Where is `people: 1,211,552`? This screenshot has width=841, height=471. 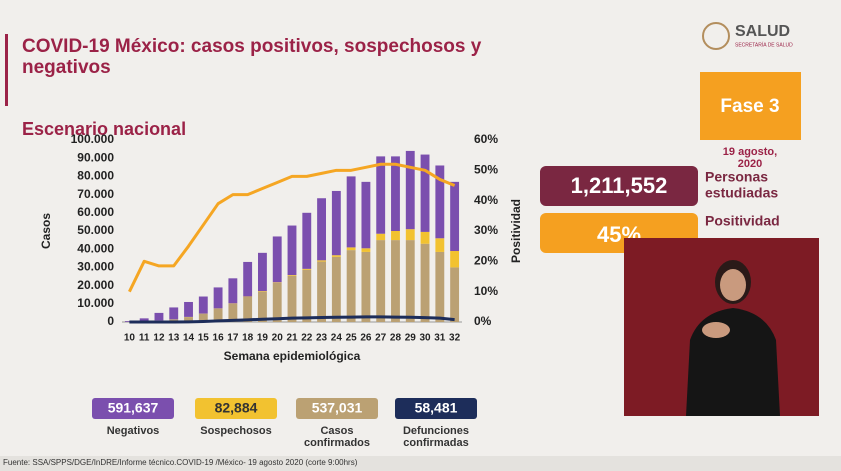
people: 1,211,552 is located at coordinates (619, 185).